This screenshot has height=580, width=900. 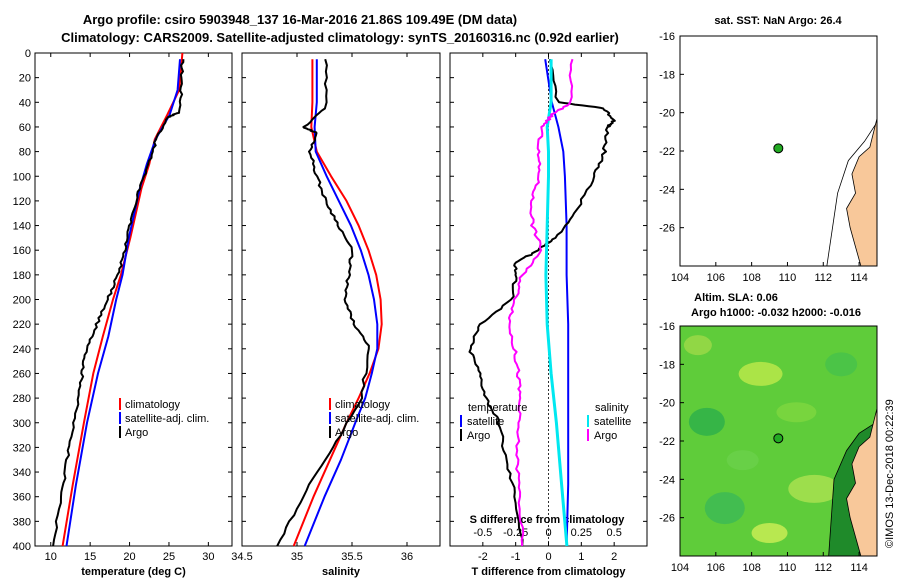 I want to click on difference-legend-temp-heading: temperature, so click(x=497, y=408).